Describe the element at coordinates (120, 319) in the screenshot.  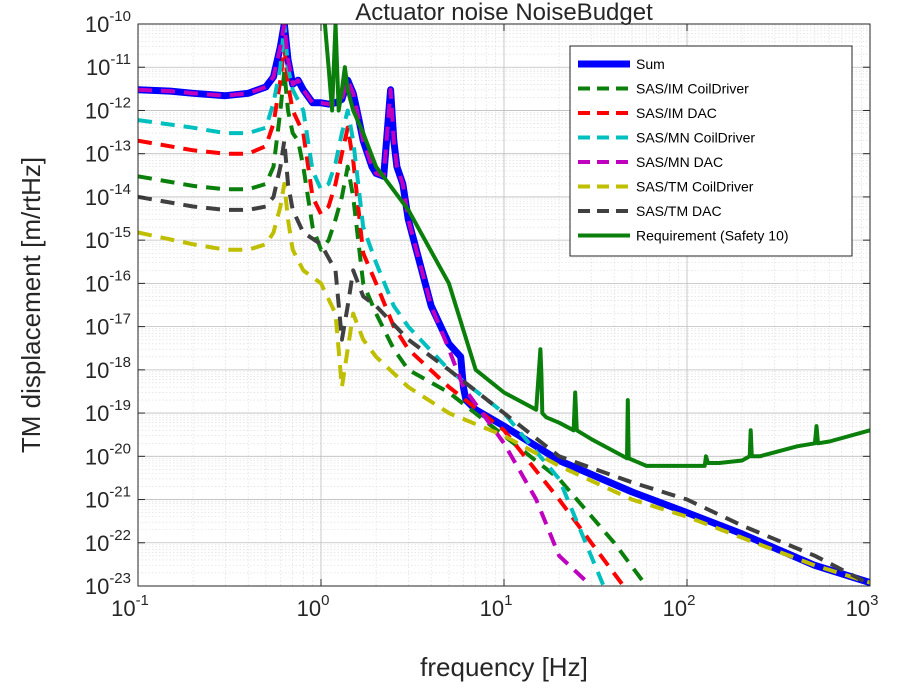
I see `y-tick-label-exponent: -17` at that location.